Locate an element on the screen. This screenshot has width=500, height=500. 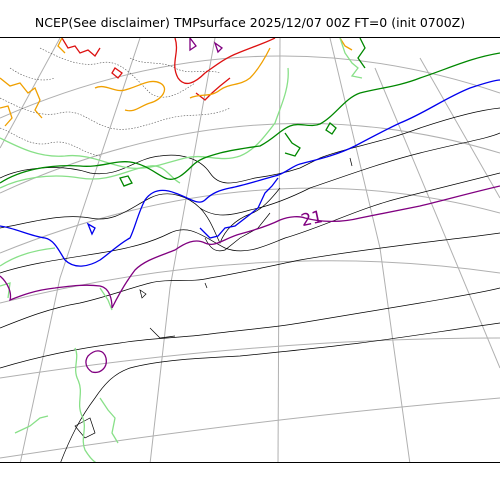
contour-red is located at coordinates (168, 69).